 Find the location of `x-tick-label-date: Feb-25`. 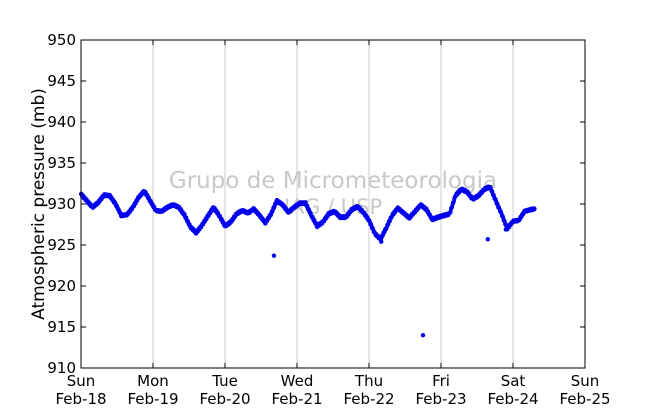

x-tick-label-date: Feb-25 is located at coordinates (584, 399).